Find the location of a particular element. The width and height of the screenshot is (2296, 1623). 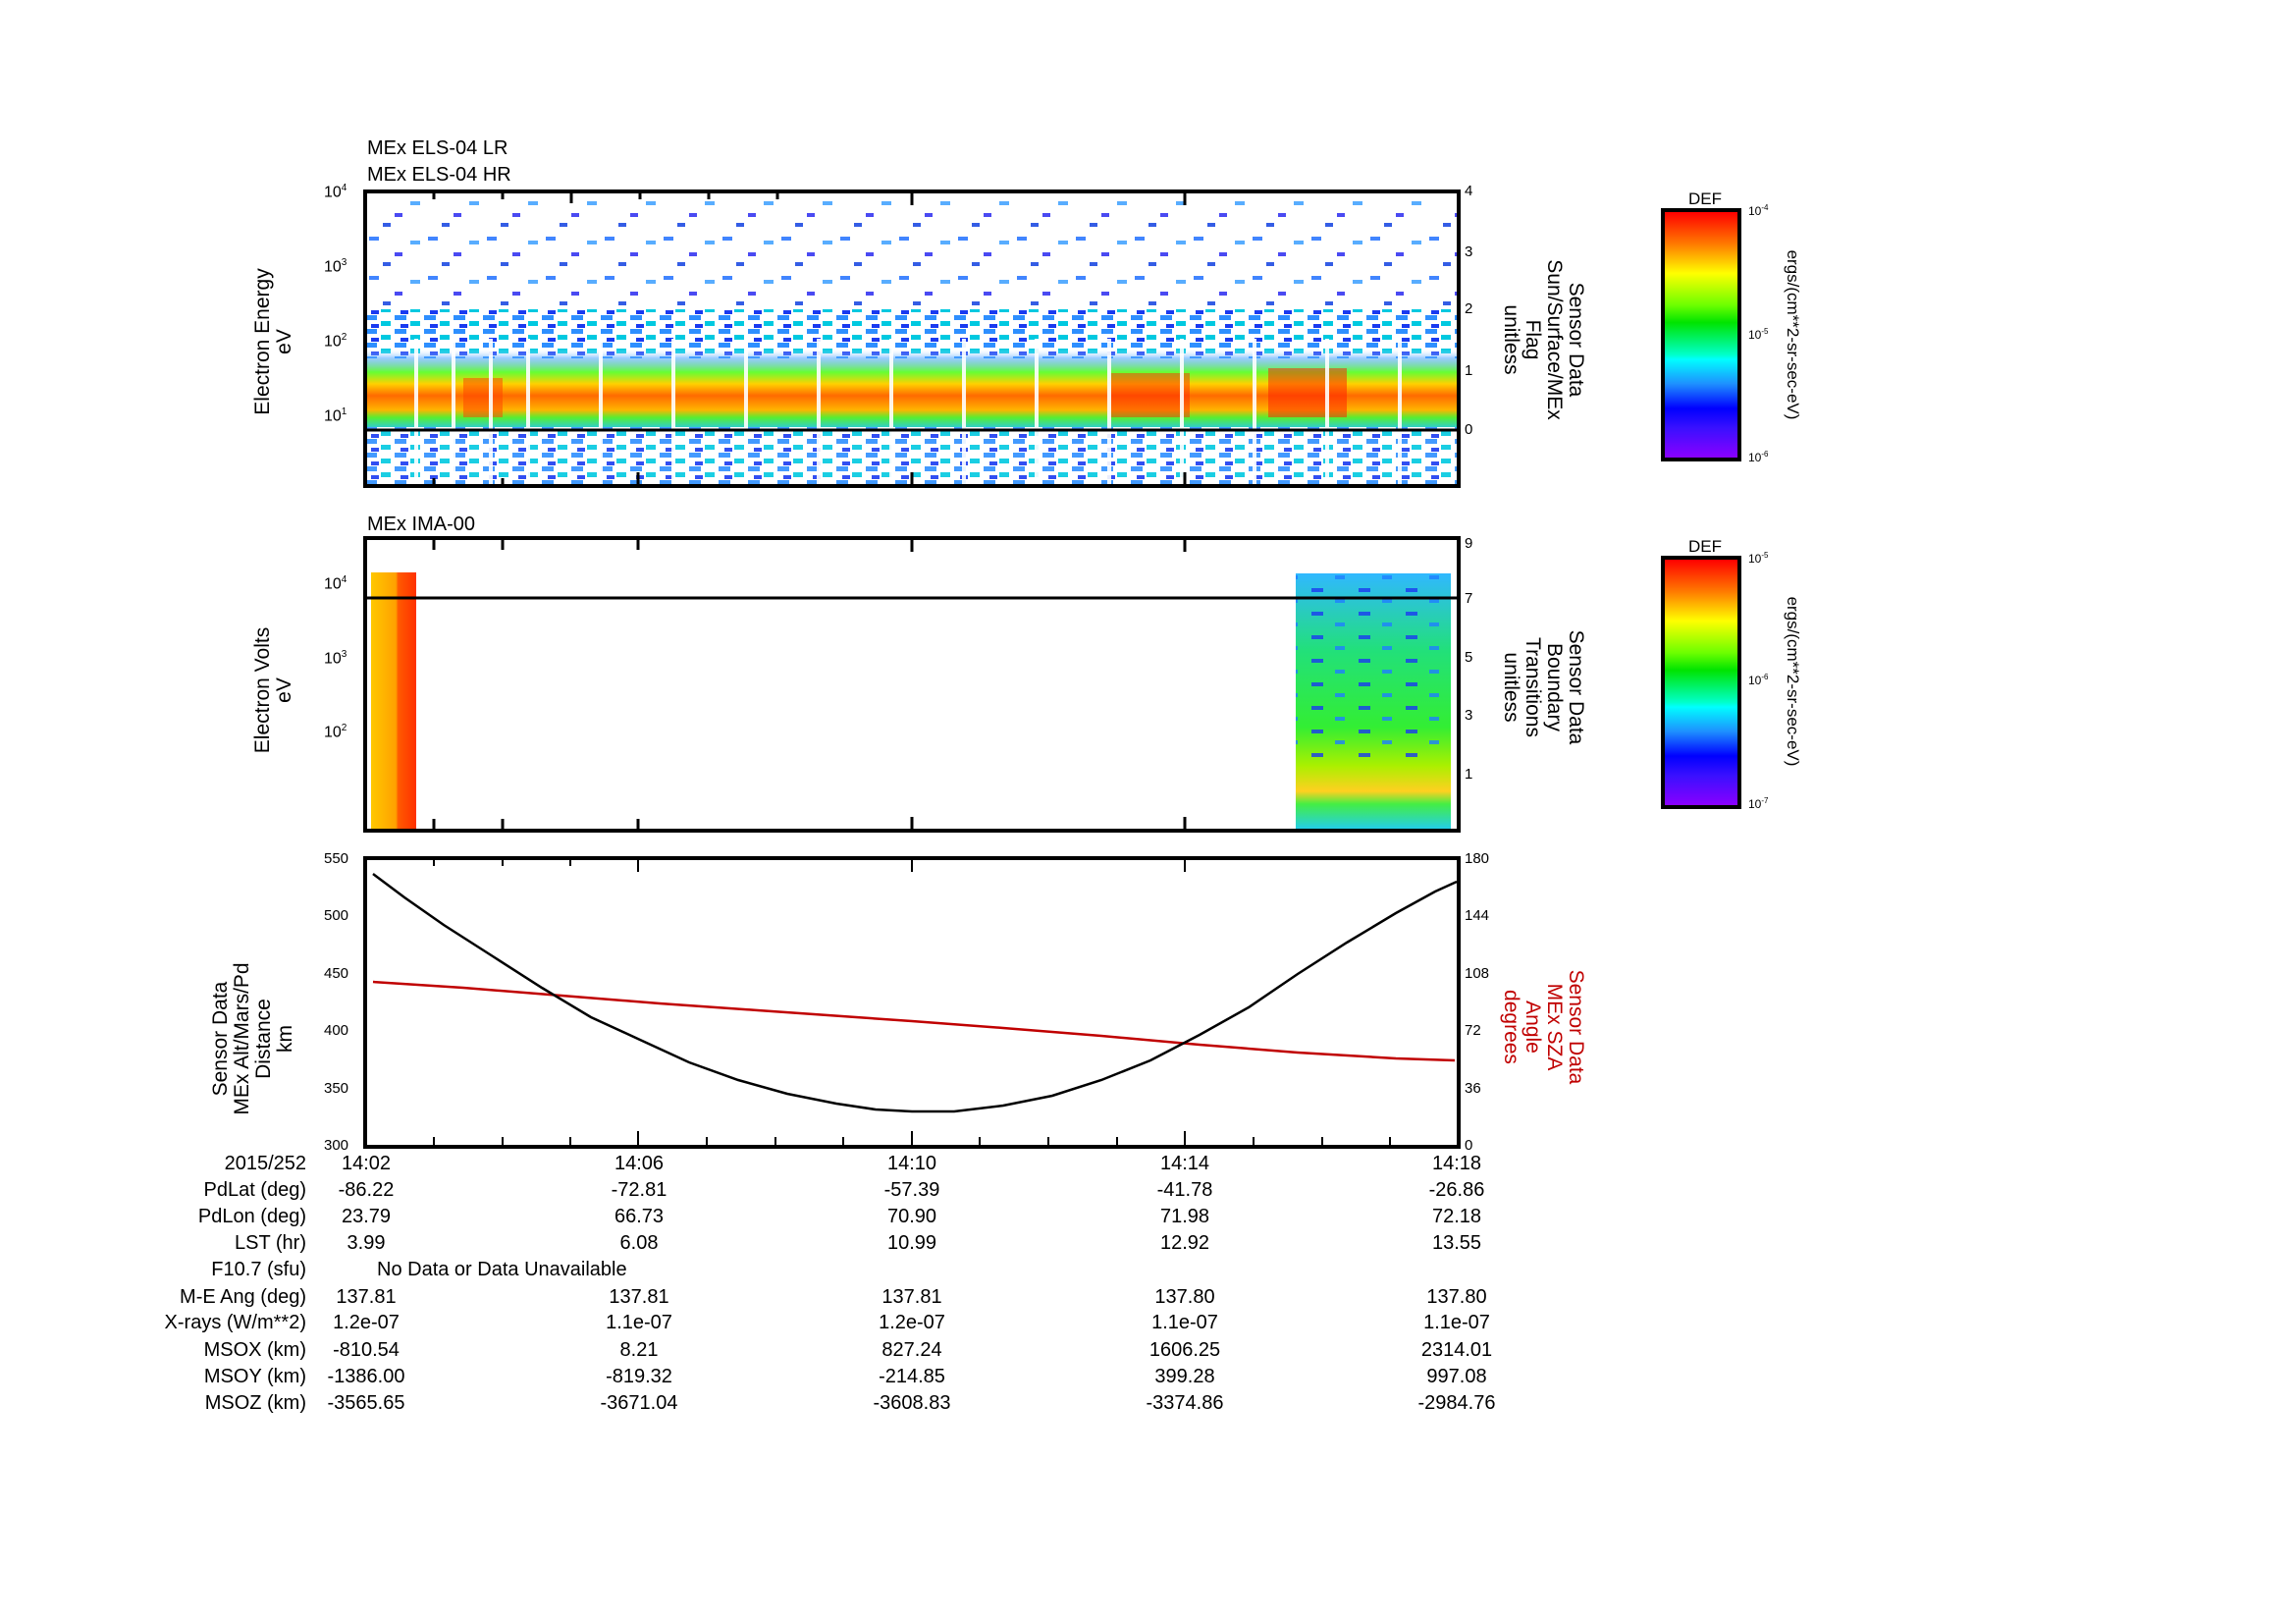

table-cell: -72.81 is located at coordinates (639, 1190).